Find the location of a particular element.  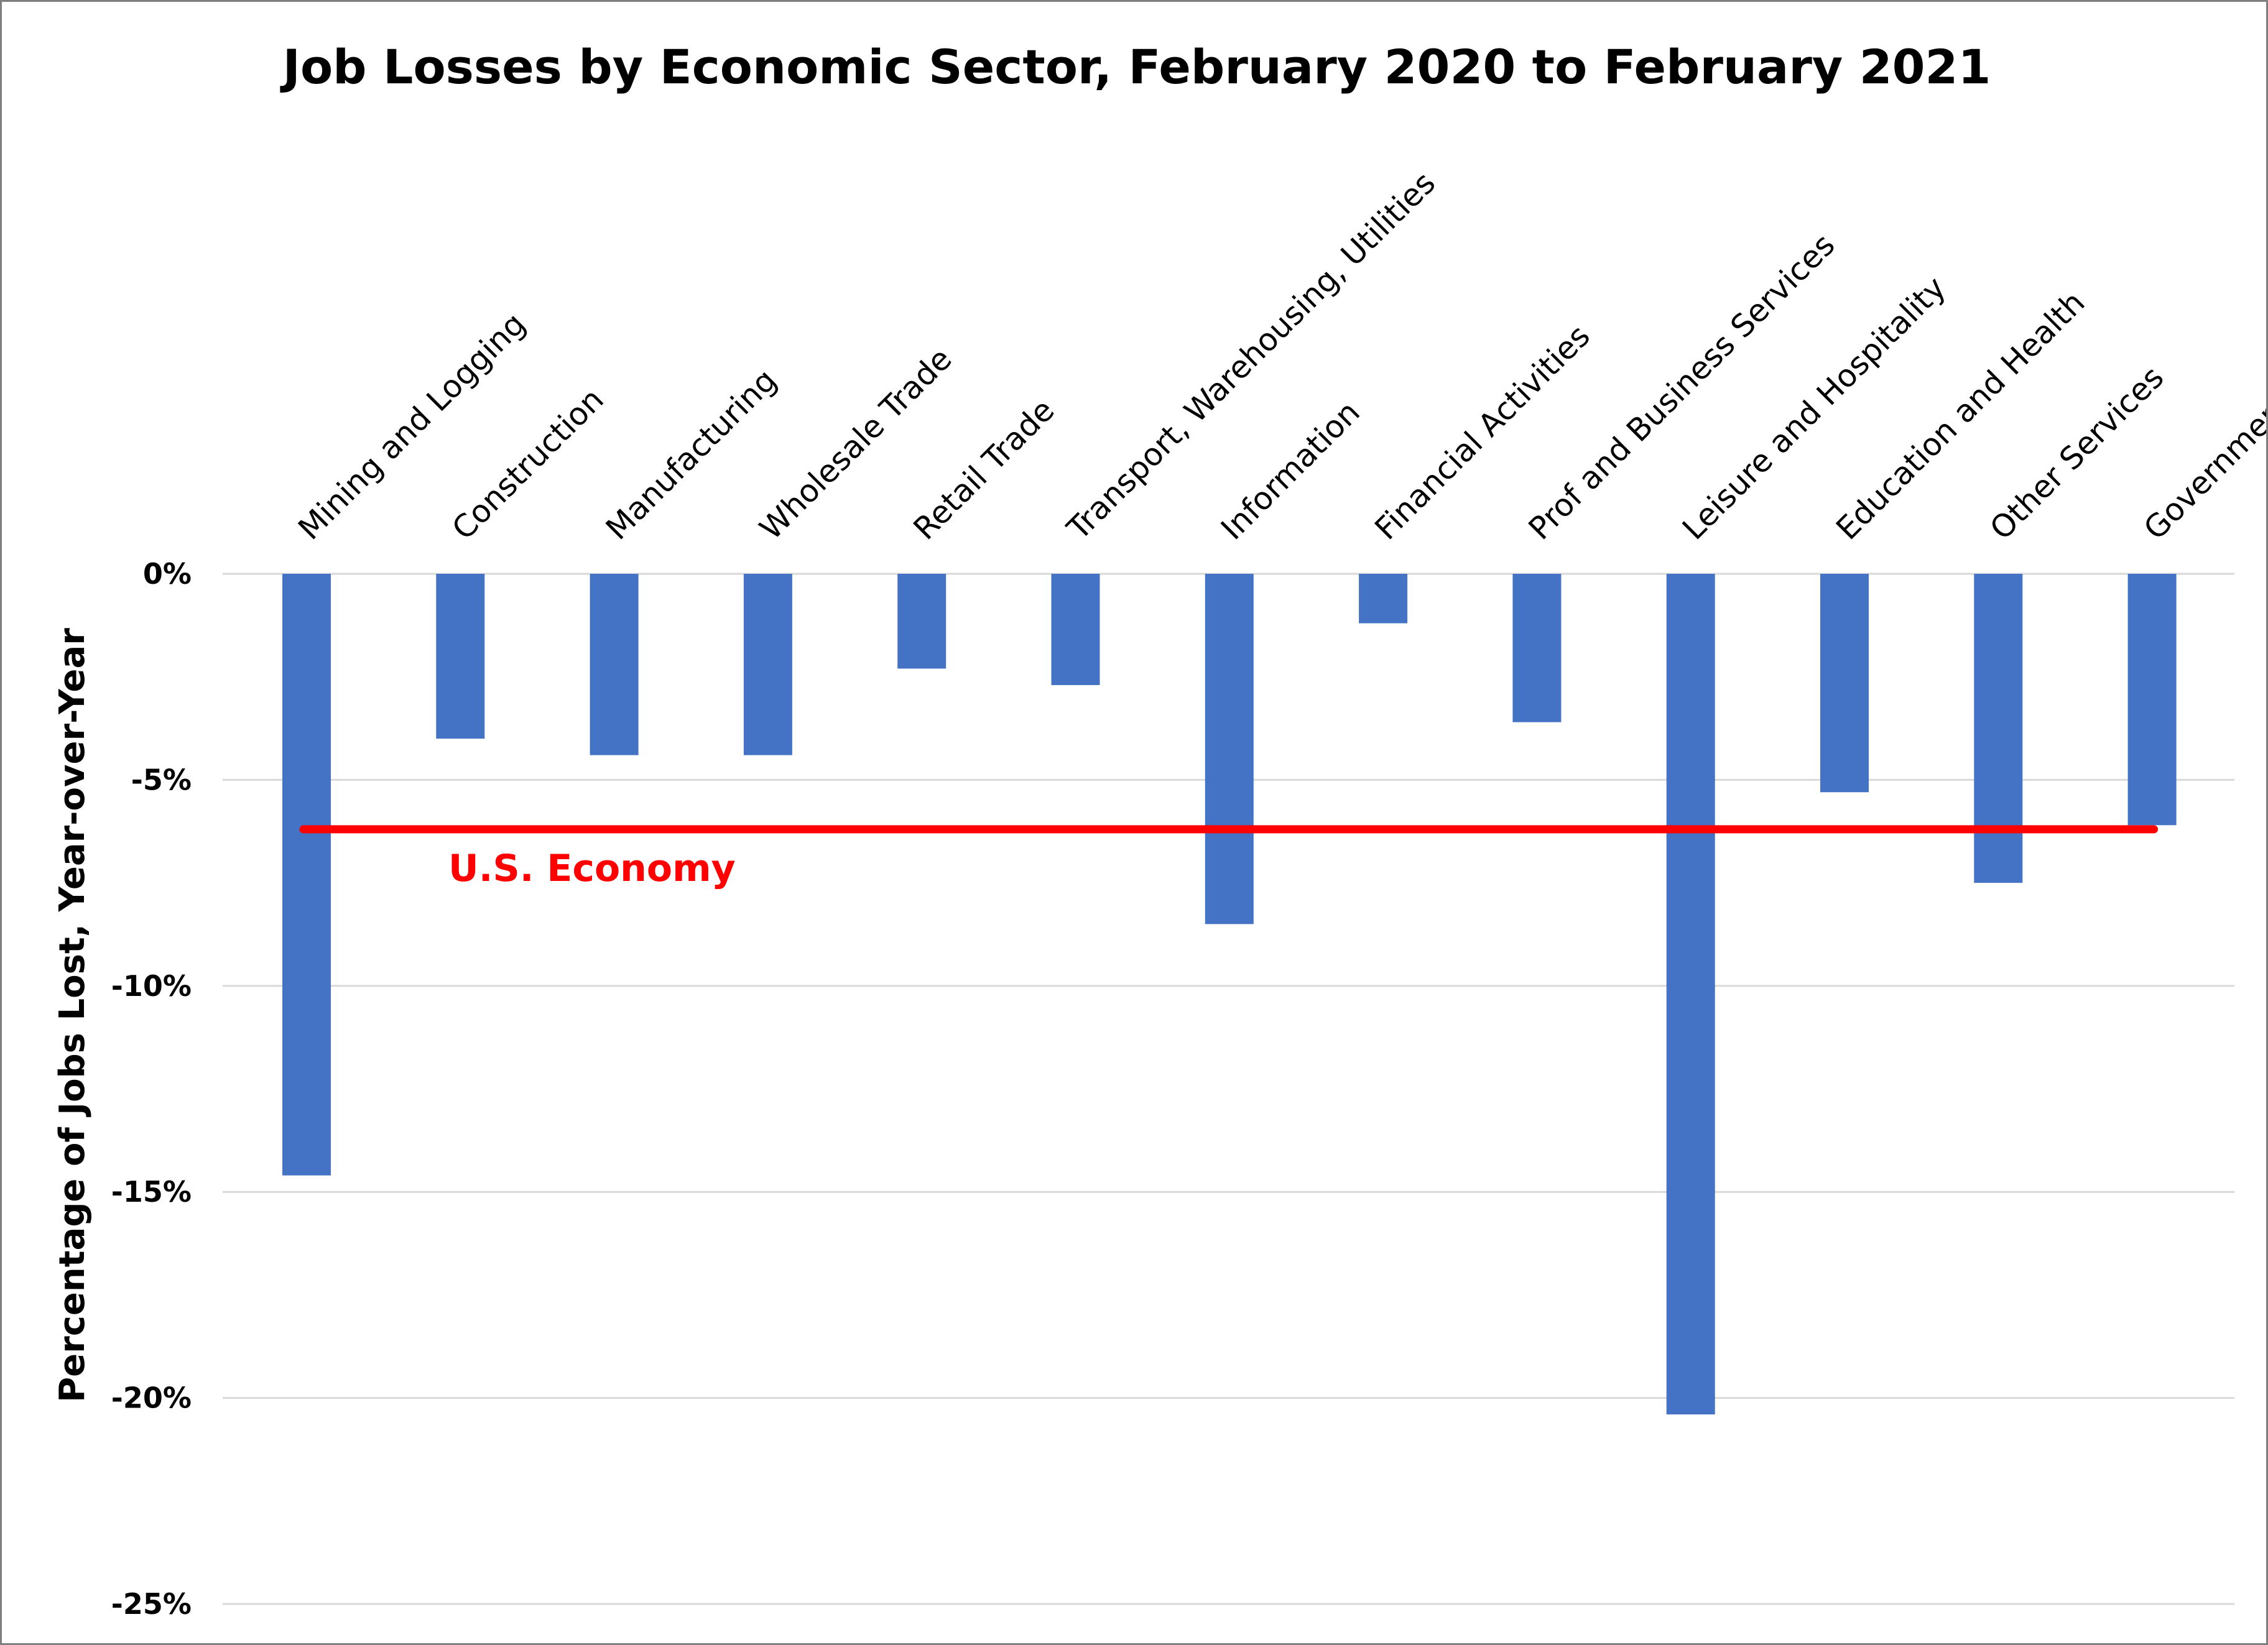

category-label: Leisure and Hospitality is located at coordinates (1814, 408).